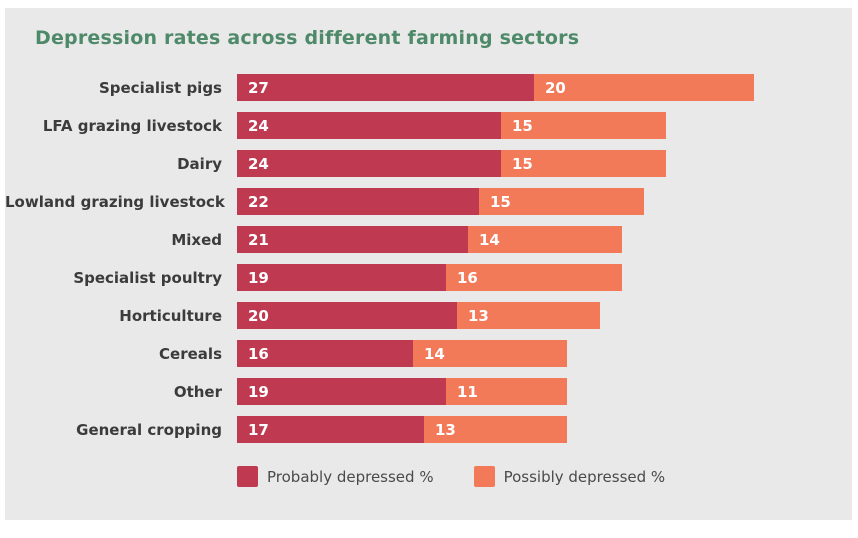 The height and width of the screenshot is (538, 858). I want to click on category-label: Specialist pigs, so click(160, 87).